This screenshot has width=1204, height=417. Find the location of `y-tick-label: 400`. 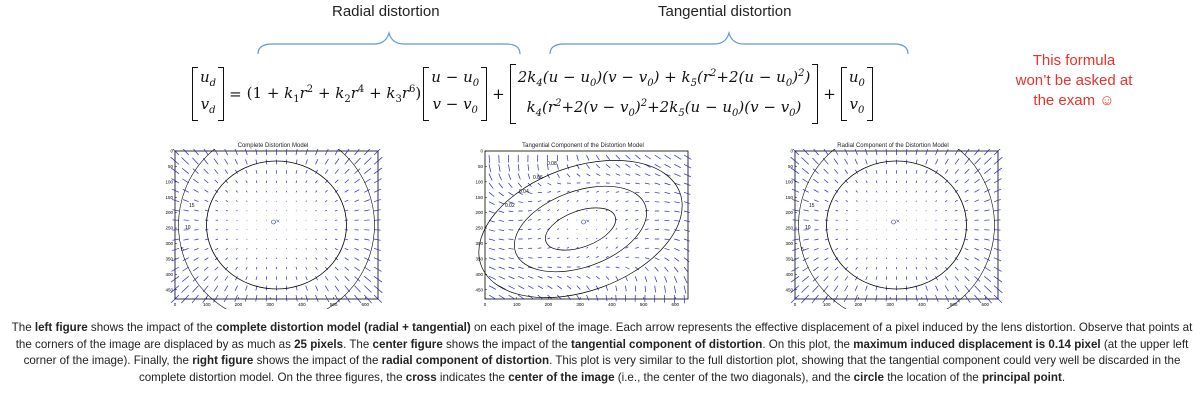

y-tick-label: 400 is located at coordinates (169, 274).